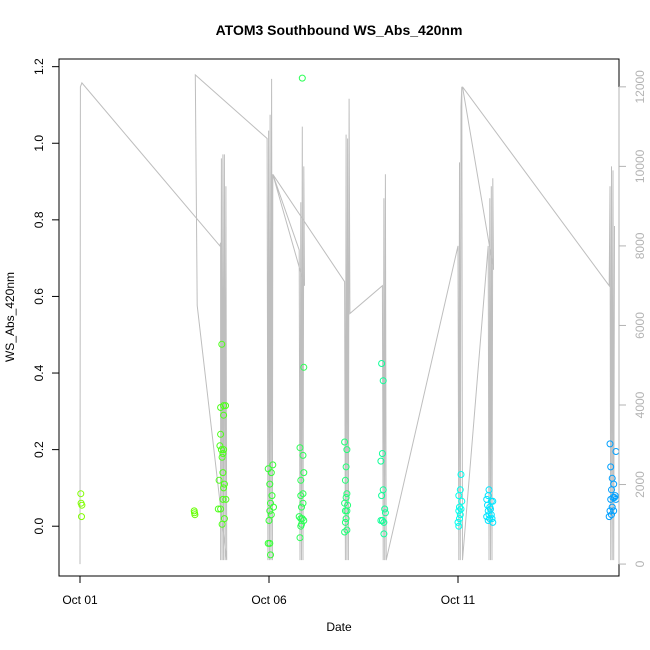 The height and width of the screenshot is (650, 650). What do you see at coordinates (640, 325) in the screenshot?
I see `y2-tick-label: 6000` at bounding box center [640, 325].